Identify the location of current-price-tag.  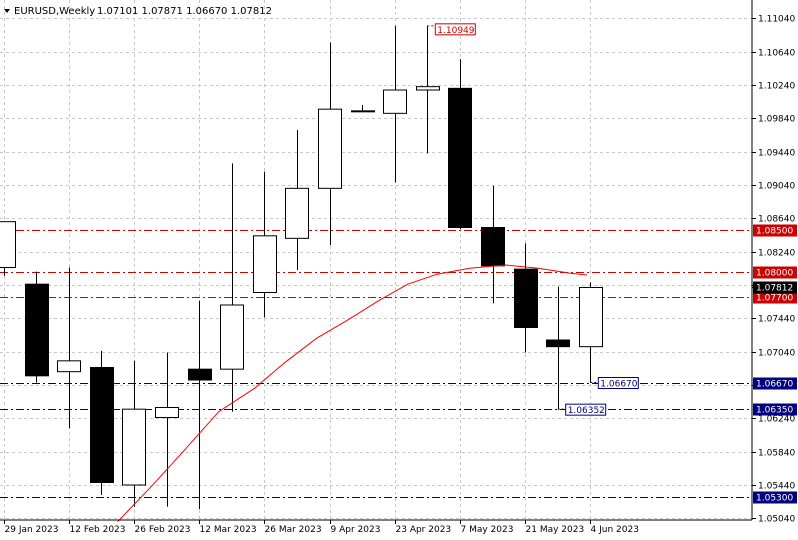
(775, 287).